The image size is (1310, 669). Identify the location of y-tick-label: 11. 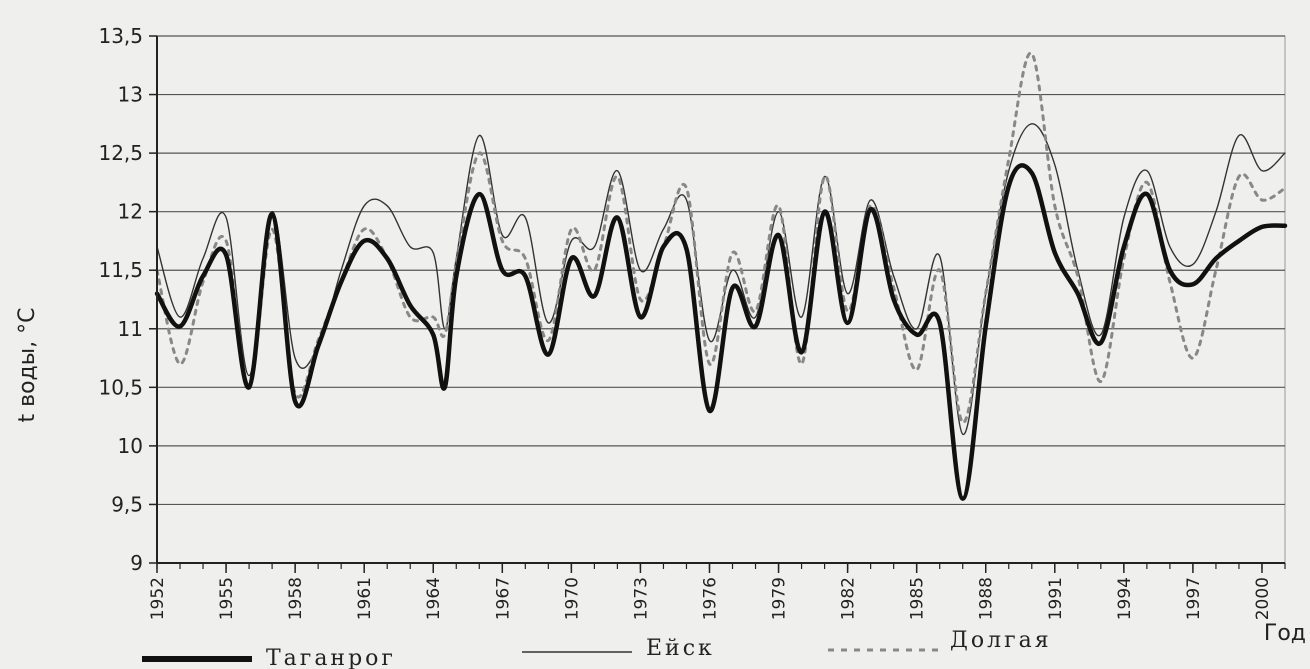
(130, 329).